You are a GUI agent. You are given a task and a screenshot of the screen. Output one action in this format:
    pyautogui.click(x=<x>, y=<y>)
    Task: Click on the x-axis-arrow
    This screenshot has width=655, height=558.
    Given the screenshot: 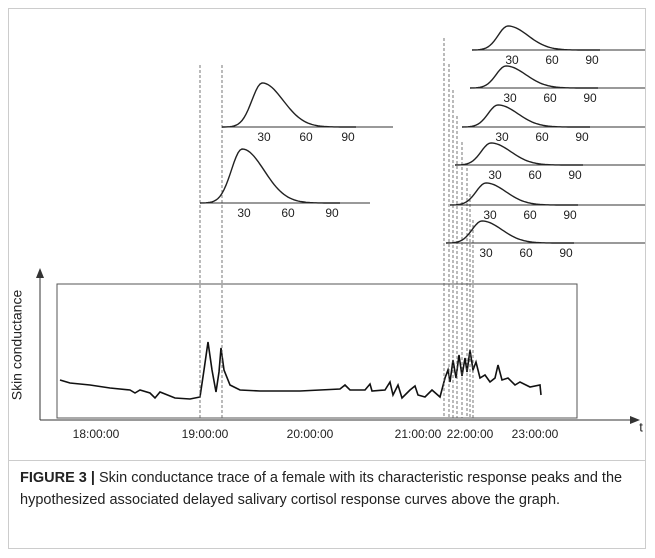 What is the action you would take?
    pyautogui.click(x=635, y=420)
    